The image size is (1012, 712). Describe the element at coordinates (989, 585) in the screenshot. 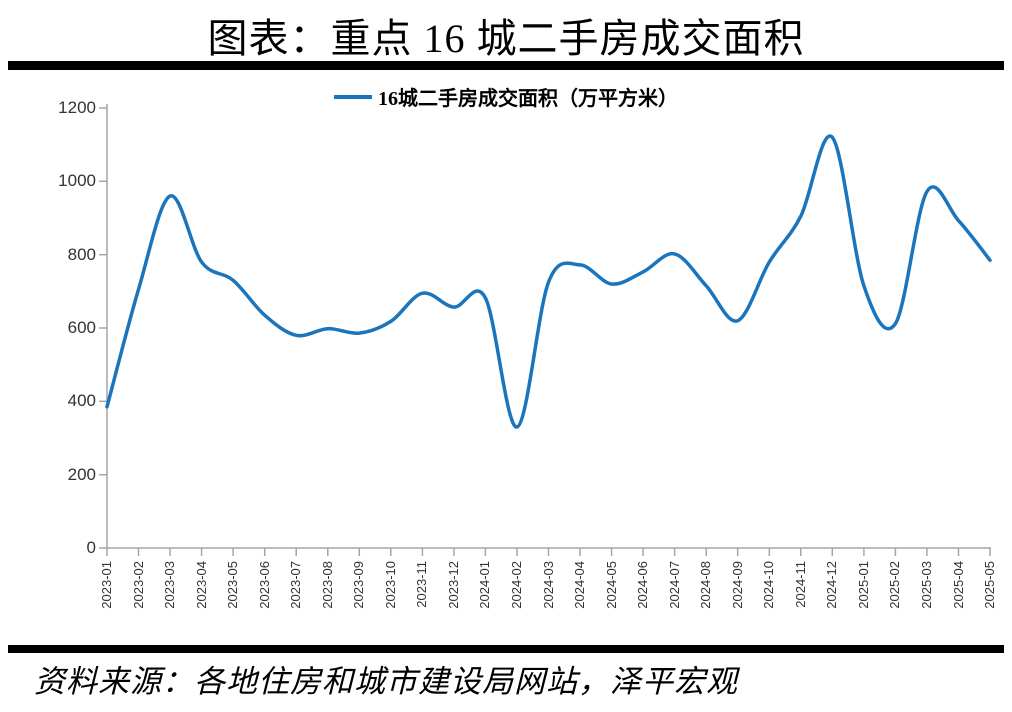

I see `x-axis-tick-label: 2025-05` at that location.